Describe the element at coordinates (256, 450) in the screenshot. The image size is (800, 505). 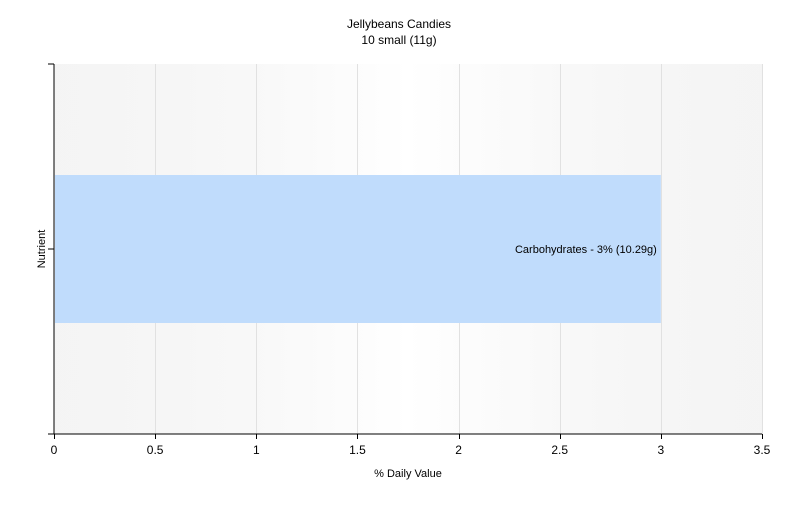
I see `x-tick-label-2: 1` at that location.